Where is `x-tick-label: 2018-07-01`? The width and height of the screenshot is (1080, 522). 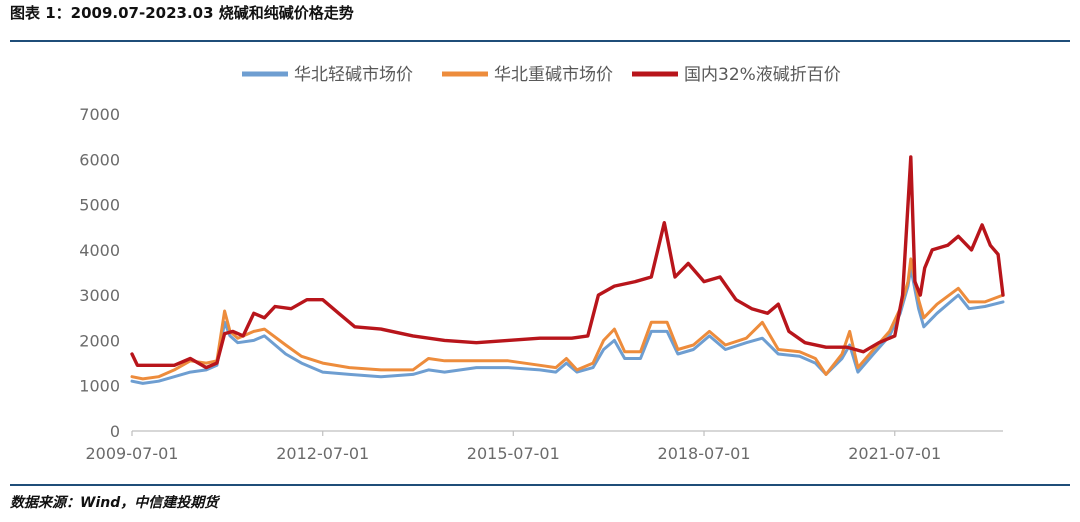
x-tick-label: 2018-07-01 is located at coordinates (704, 453).